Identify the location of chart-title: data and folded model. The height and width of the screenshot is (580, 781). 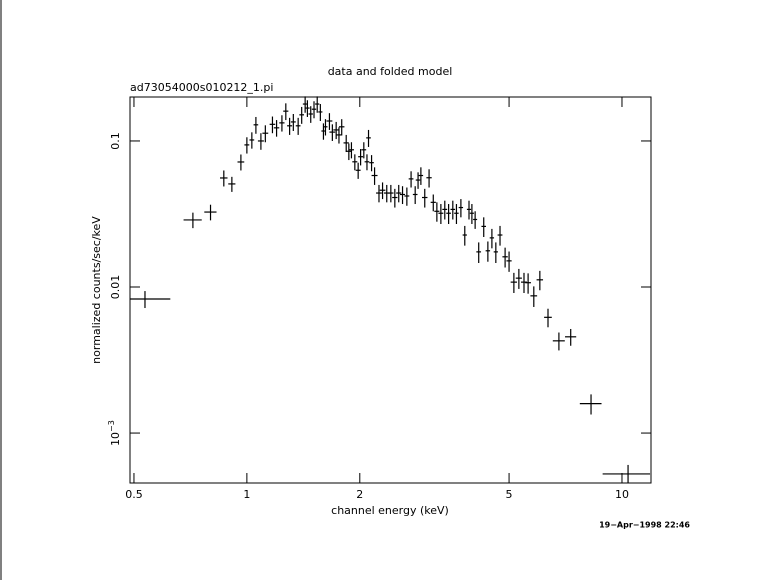
(390, 71).